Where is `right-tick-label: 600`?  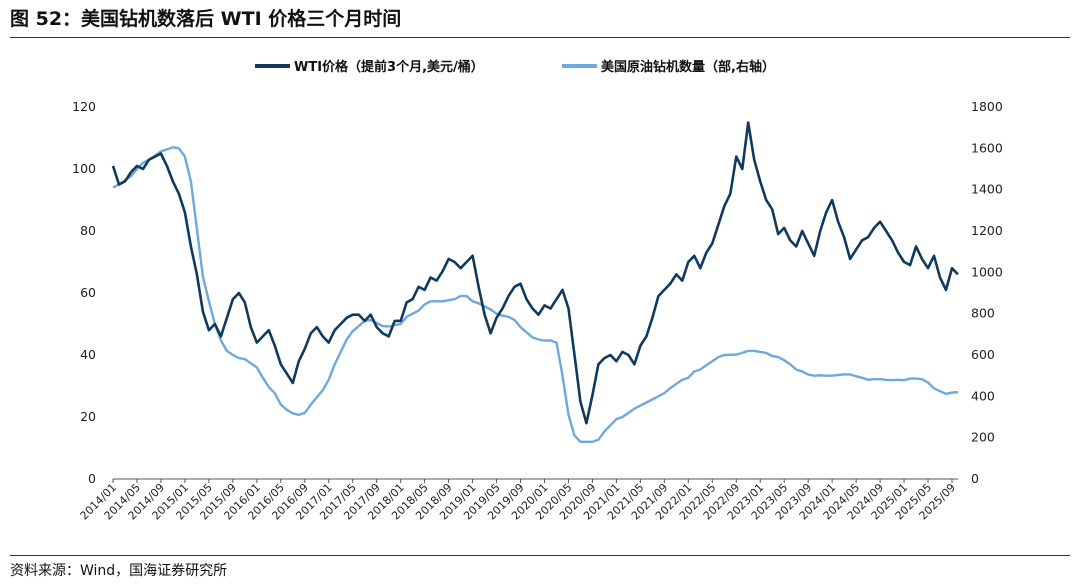 right-tick-label: 600 is located at coordinates (983, 354).